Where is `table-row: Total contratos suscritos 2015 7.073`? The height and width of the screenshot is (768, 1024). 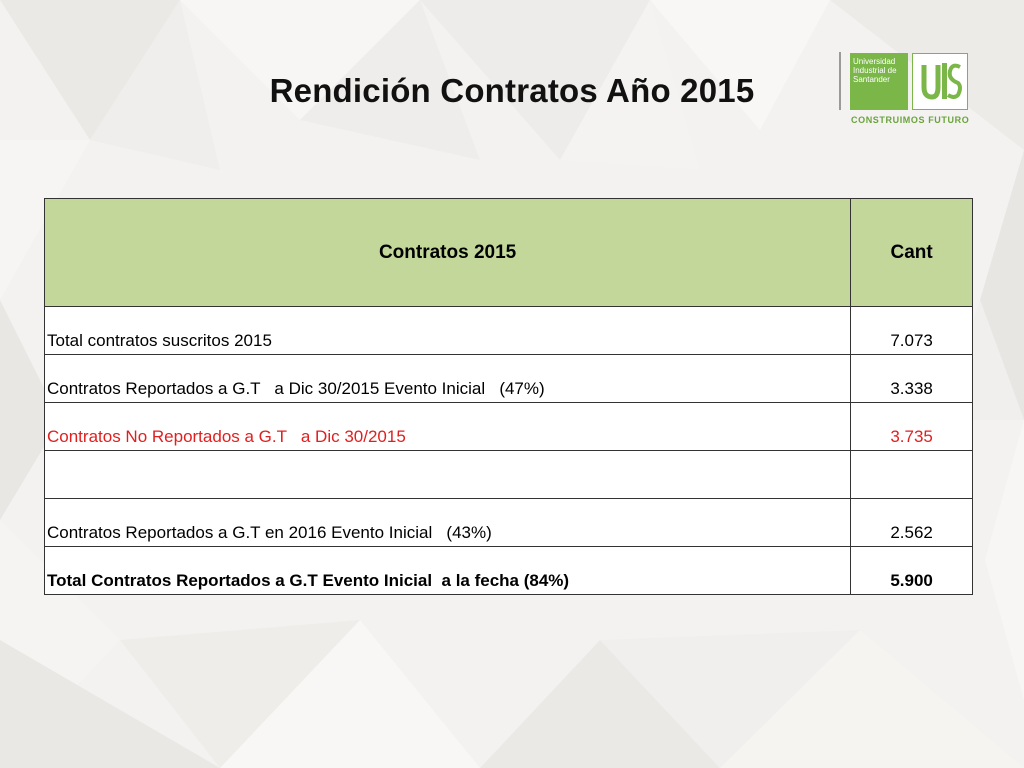 table-row: Total contratos suscritos 2015 7.073 is located at coordinates (508, 330).